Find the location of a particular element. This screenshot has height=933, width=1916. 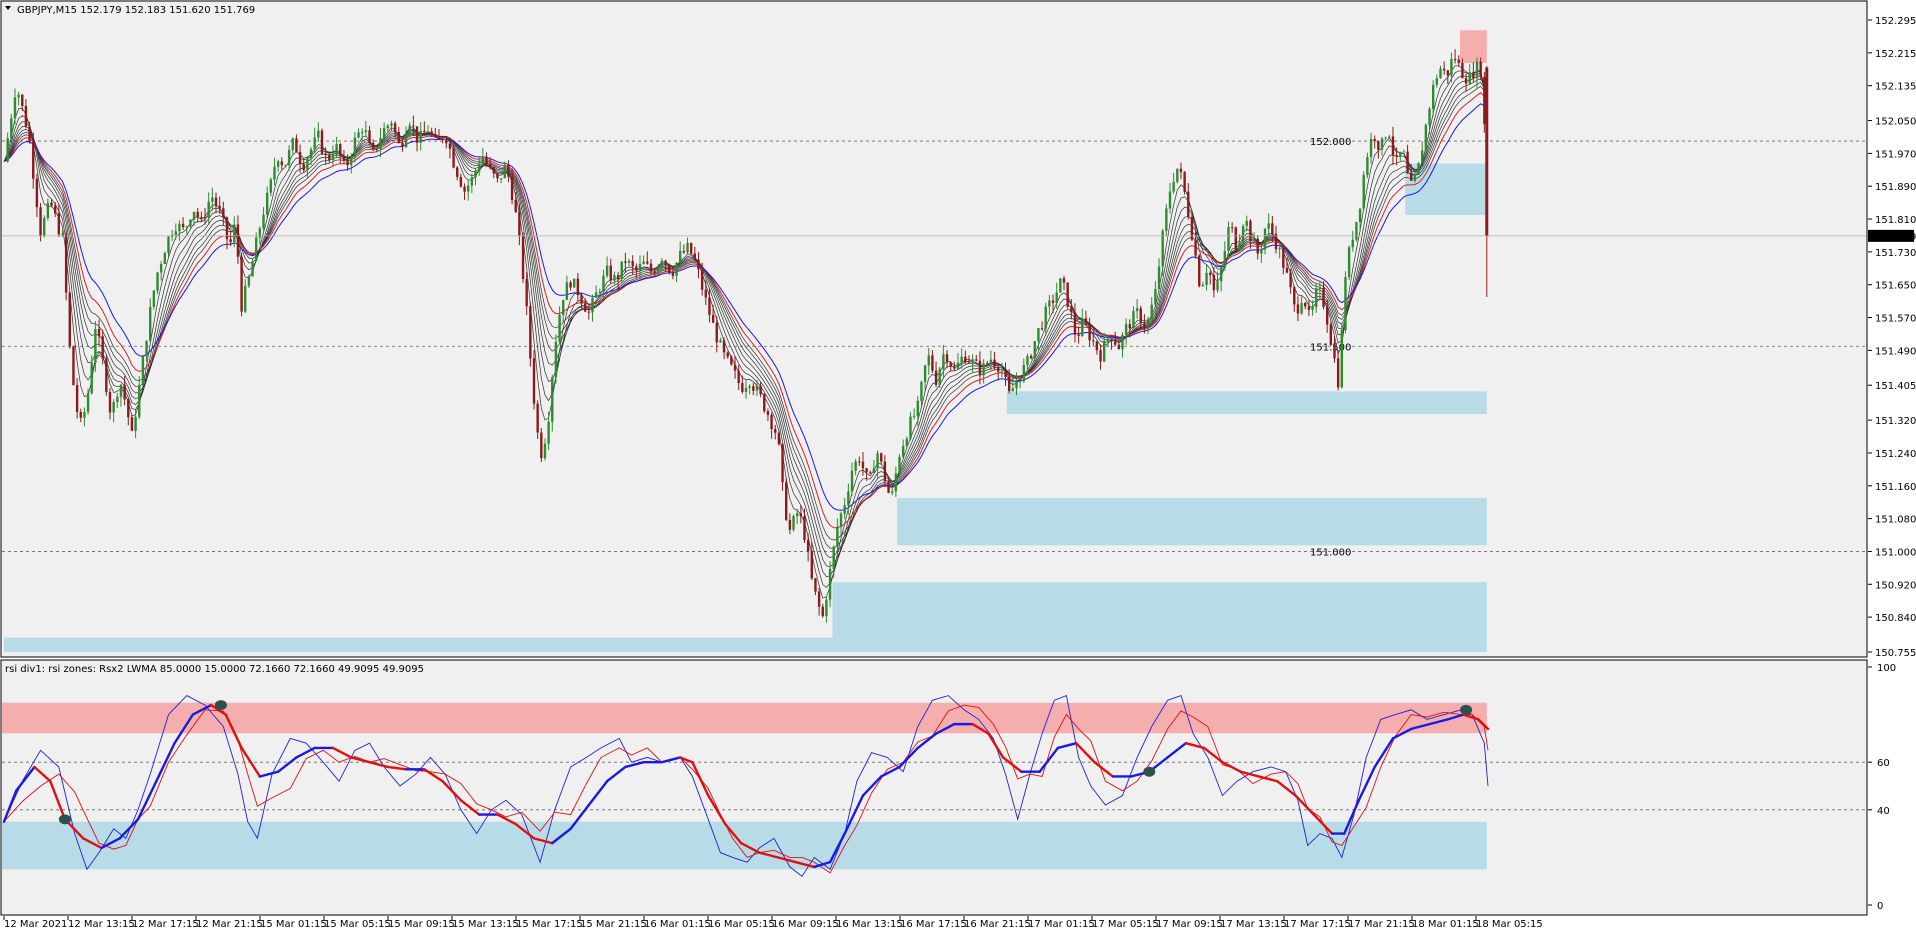

time-axis-label: 15 Mar 13:15 is located at coordinates (485, 924).